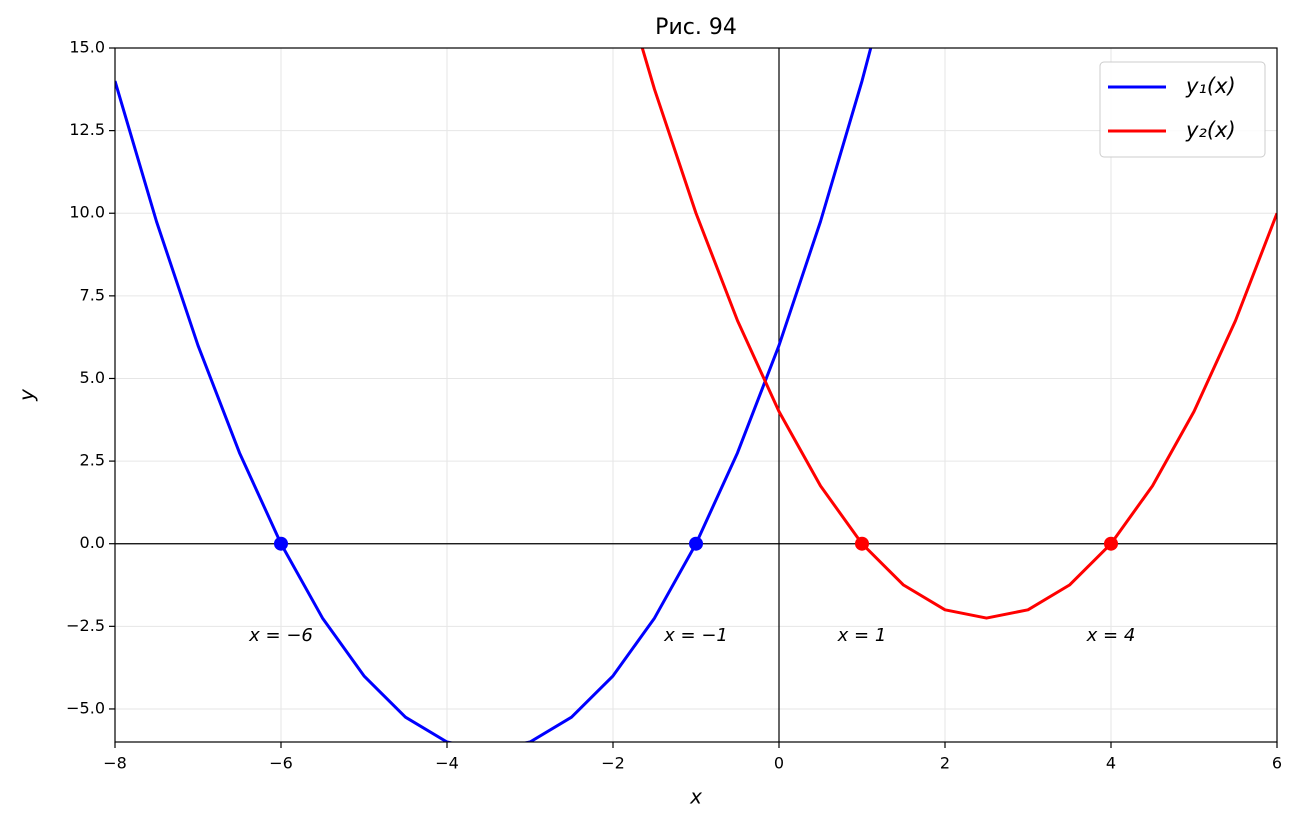  I want to click on x-tick-label: −8, so click(115, 763).